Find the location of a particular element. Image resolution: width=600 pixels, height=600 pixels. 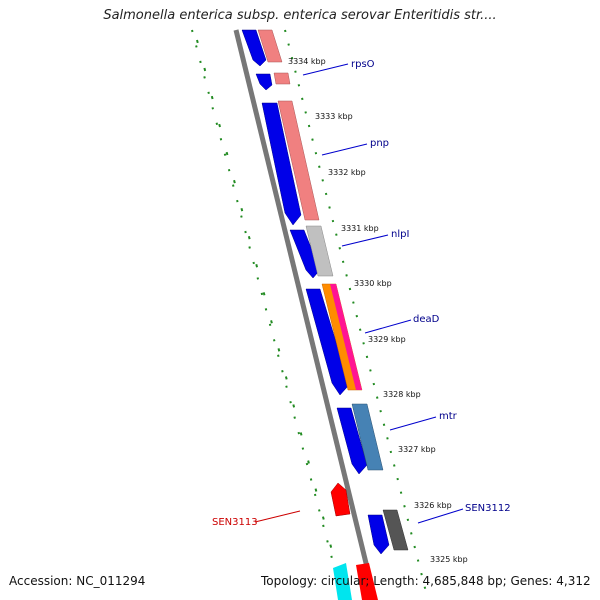

kbp-tick-label: 3332 kbp is located at coordinates (347, 172).